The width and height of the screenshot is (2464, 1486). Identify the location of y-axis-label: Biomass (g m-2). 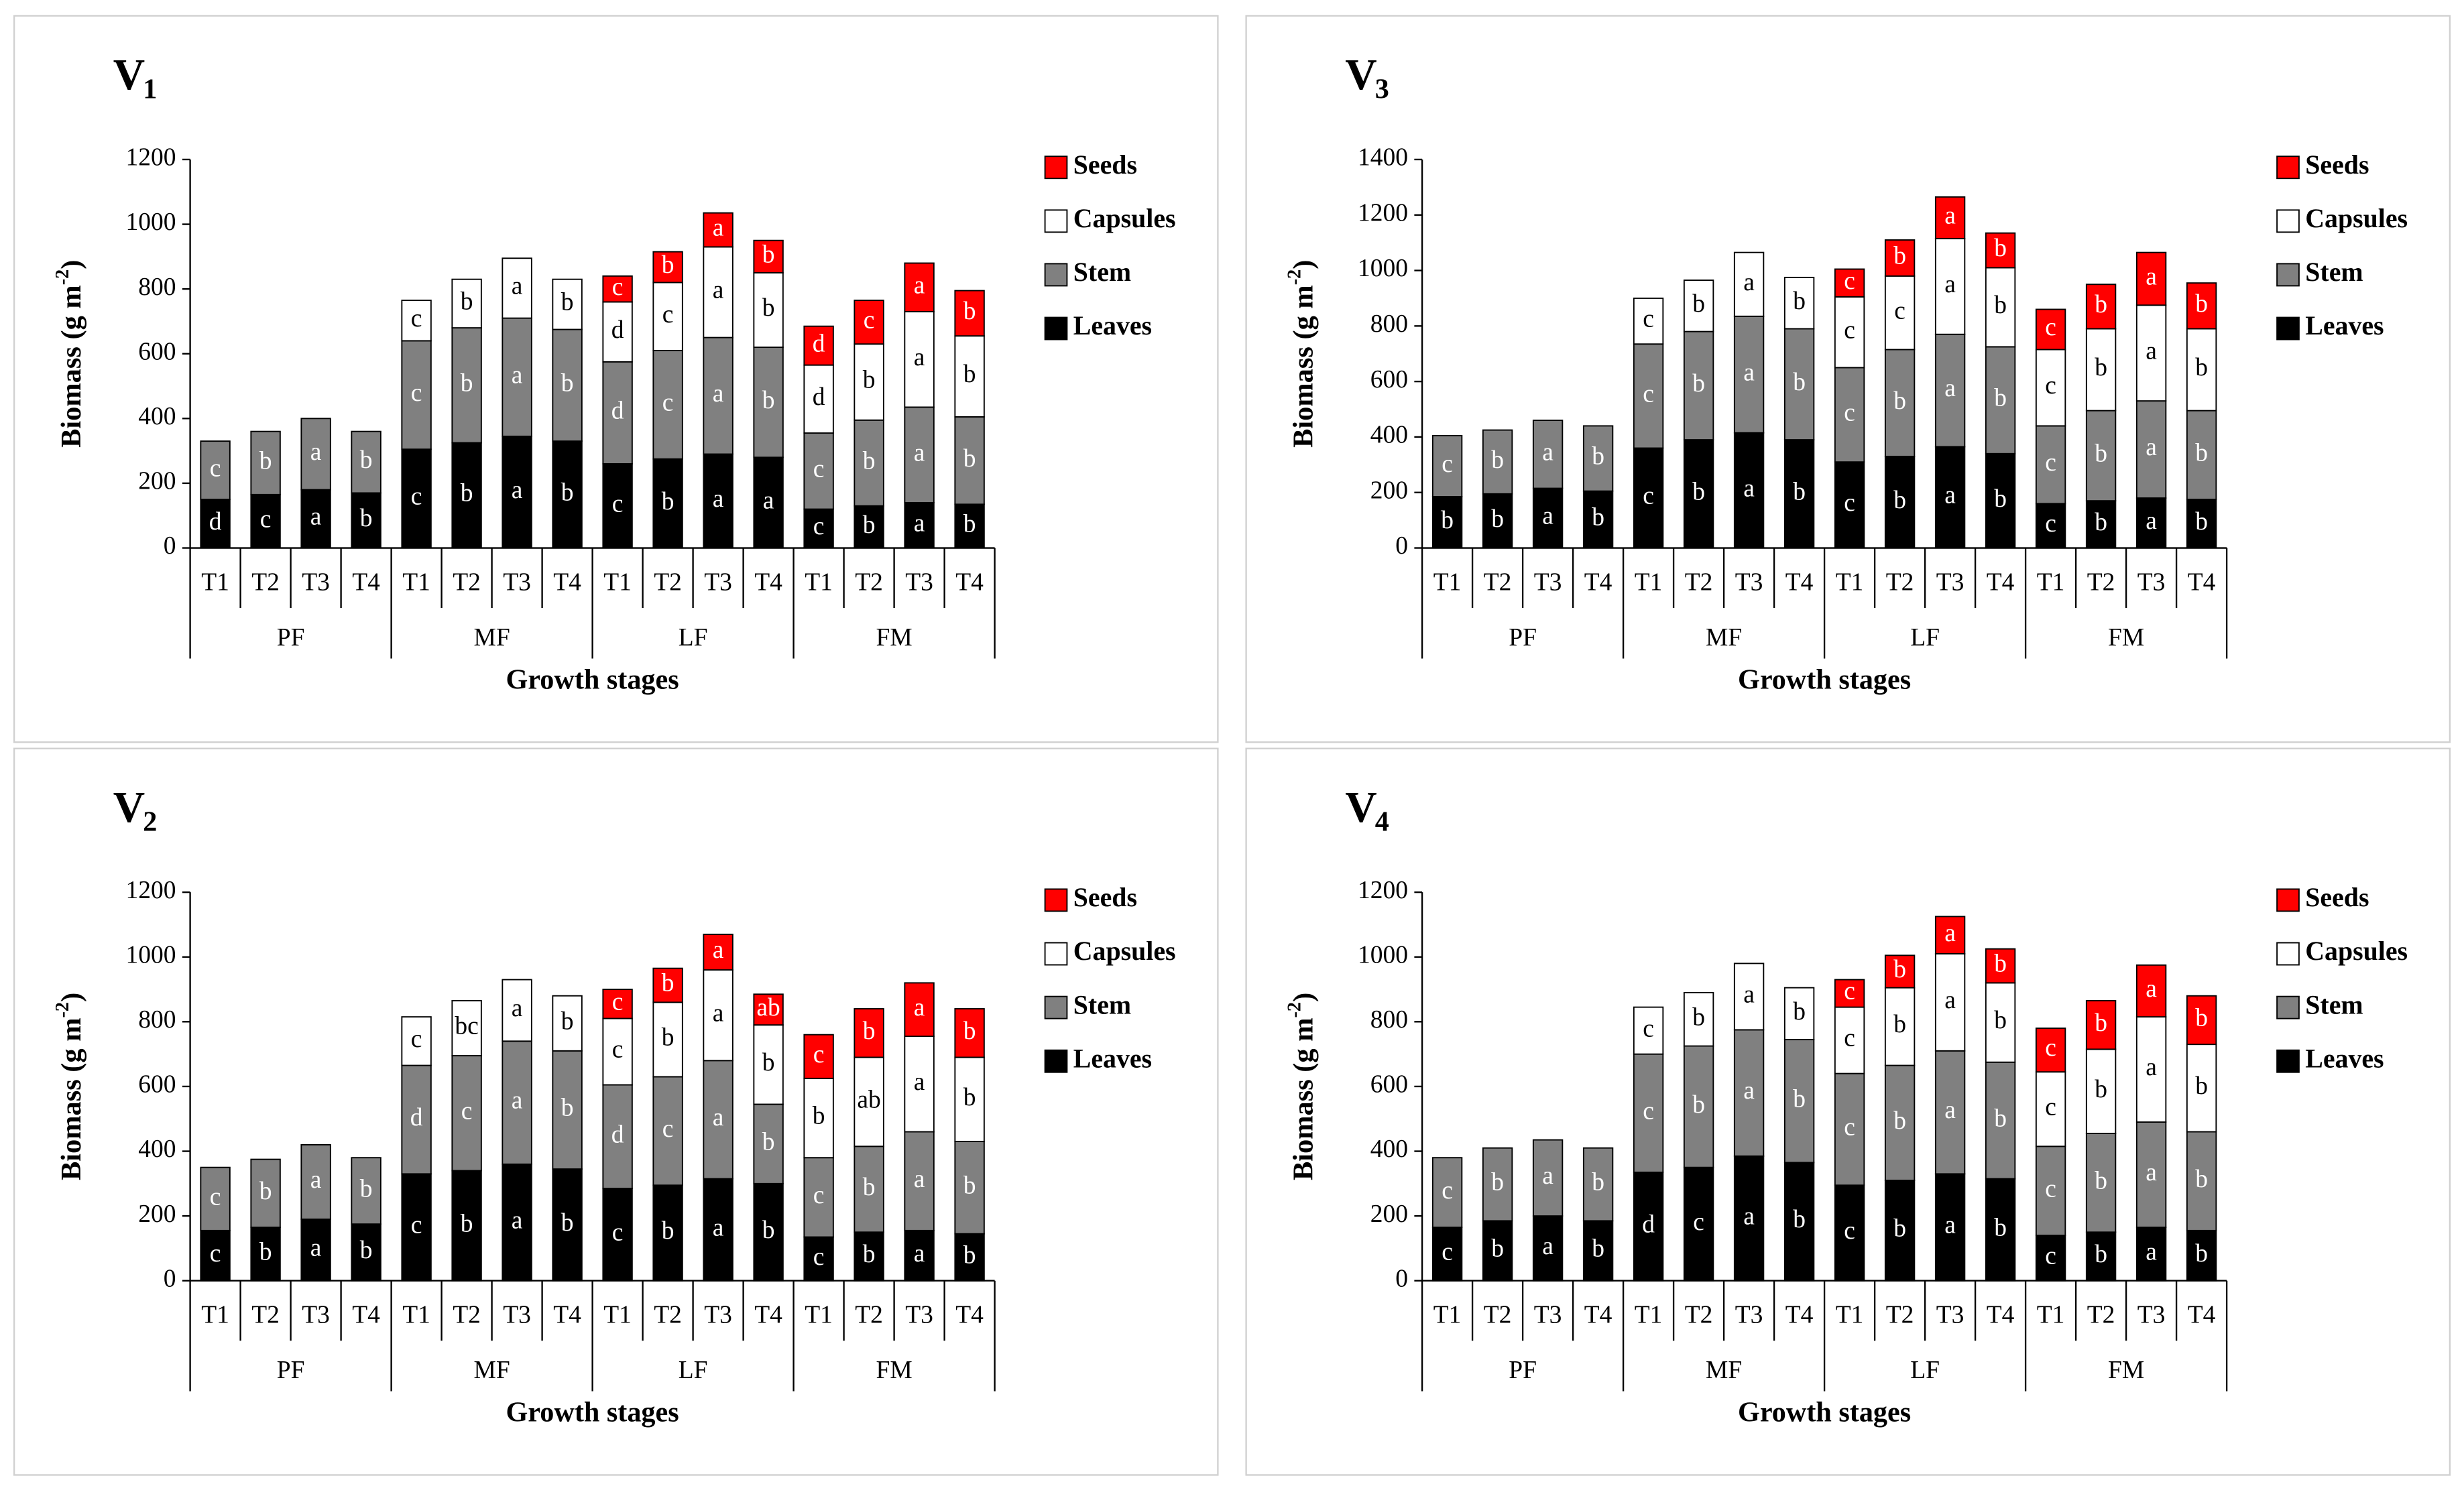
(1302, 354).